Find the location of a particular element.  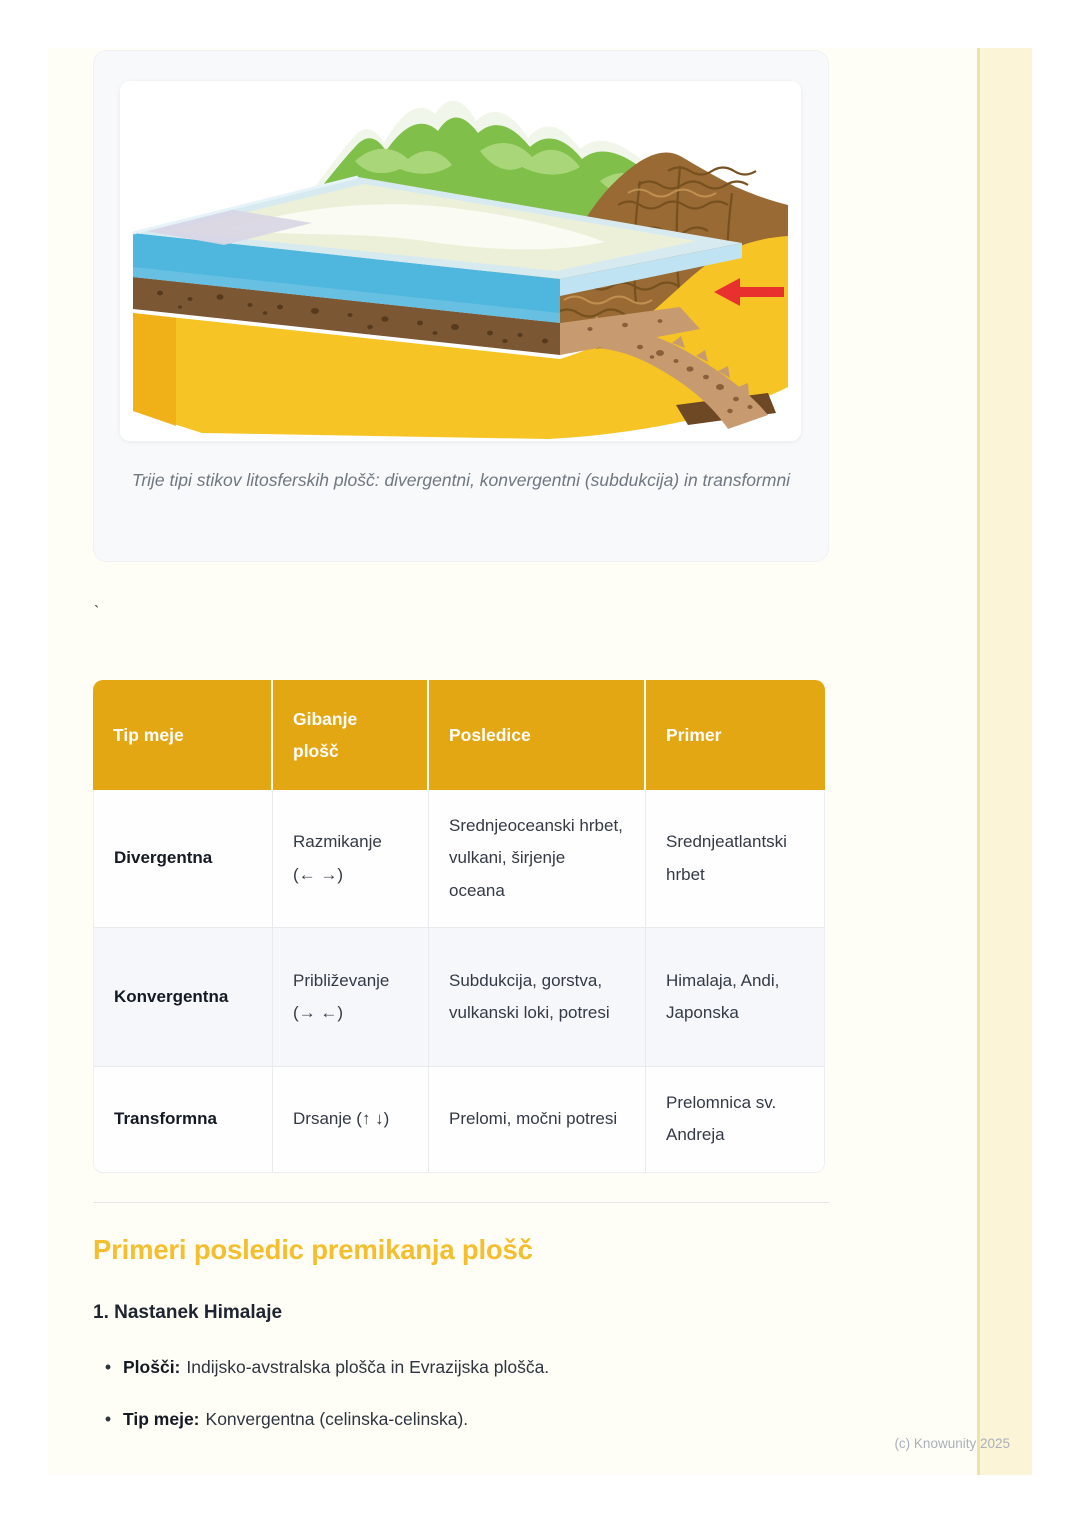

stray-backtick: ` is located at coordinates (97, 612).